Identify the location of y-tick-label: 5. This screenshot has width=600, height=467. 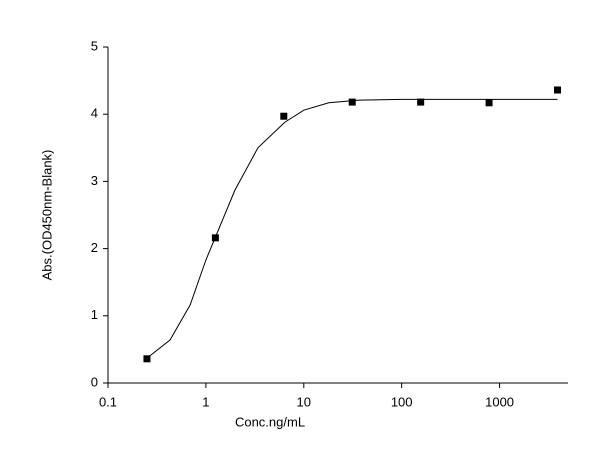
(94, 45).